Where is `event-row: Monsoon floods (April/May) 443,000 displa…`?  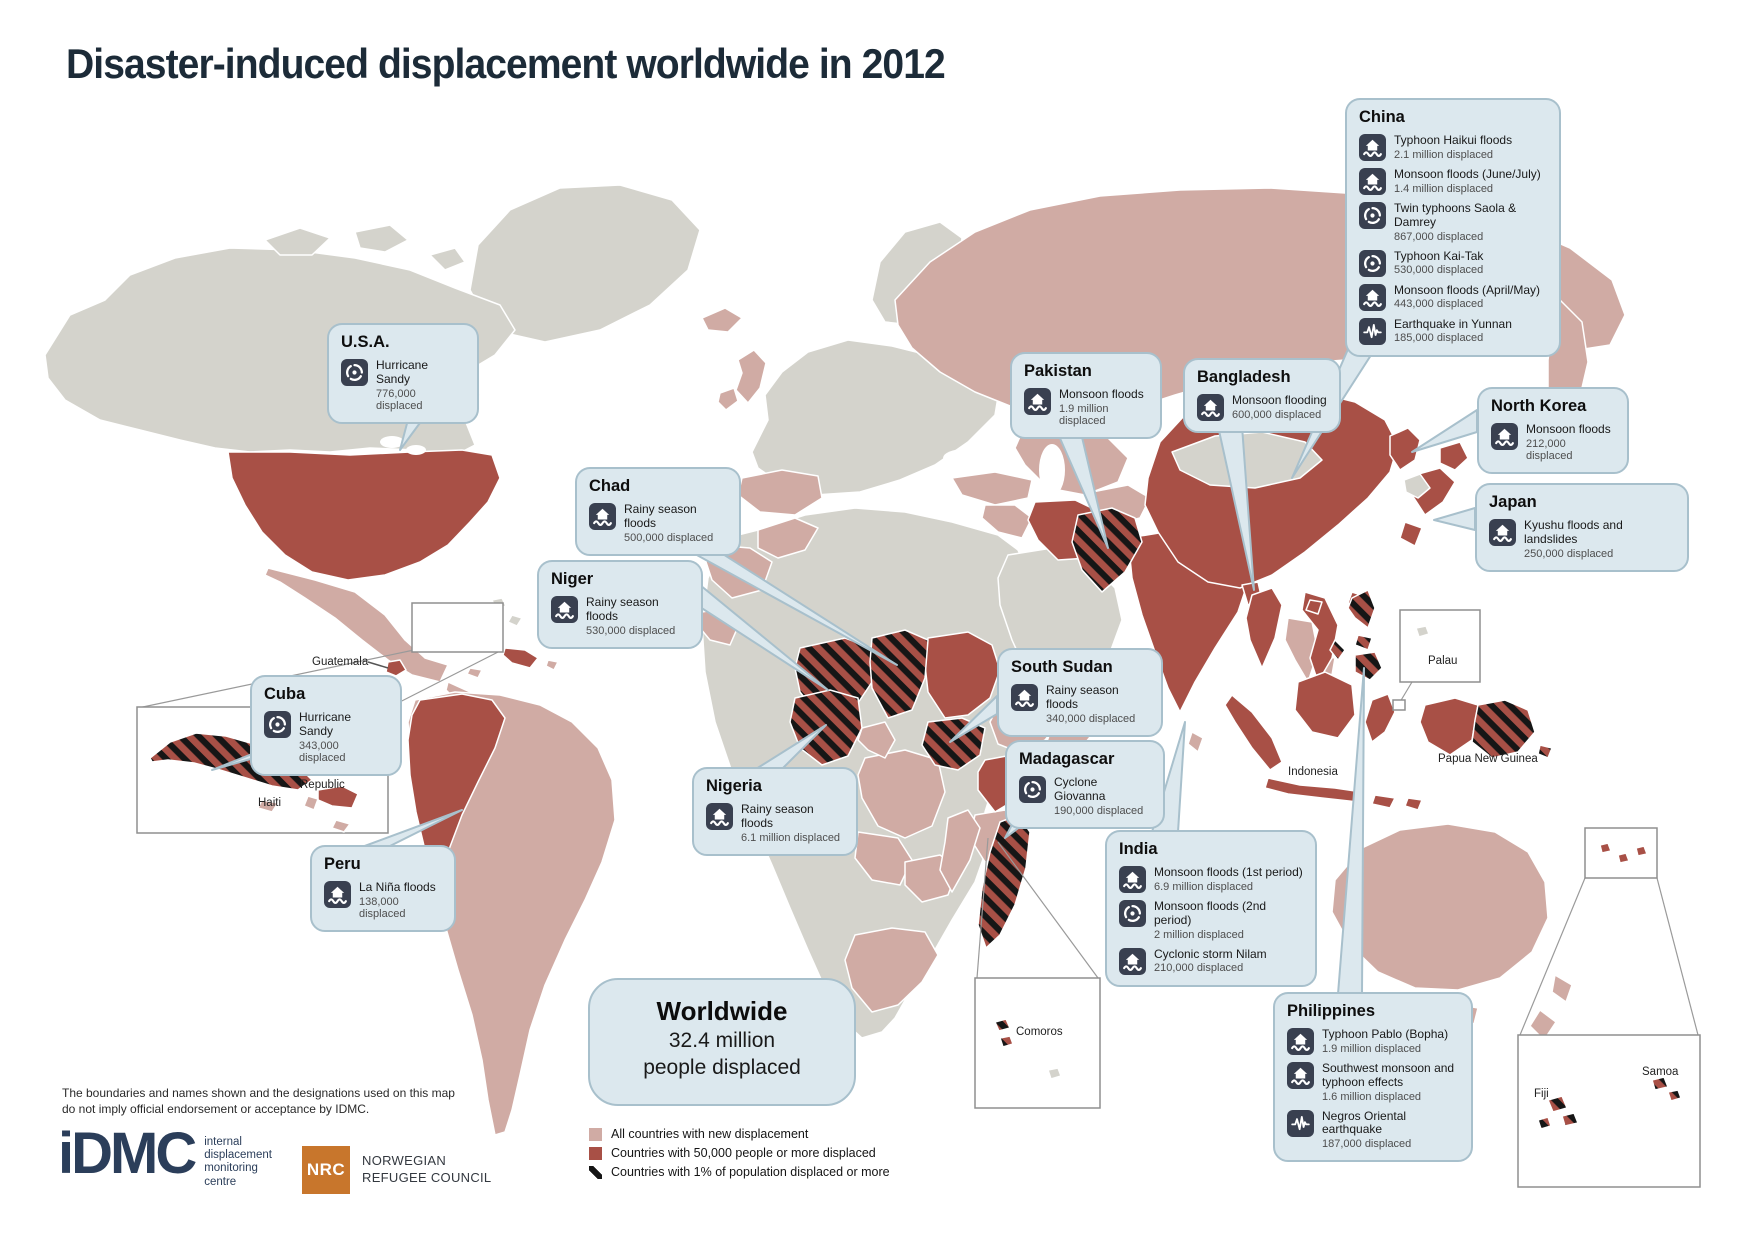
event-row: Monsoon floods (April/May) 443,000 displa… is located at coordinates (1453, 296).